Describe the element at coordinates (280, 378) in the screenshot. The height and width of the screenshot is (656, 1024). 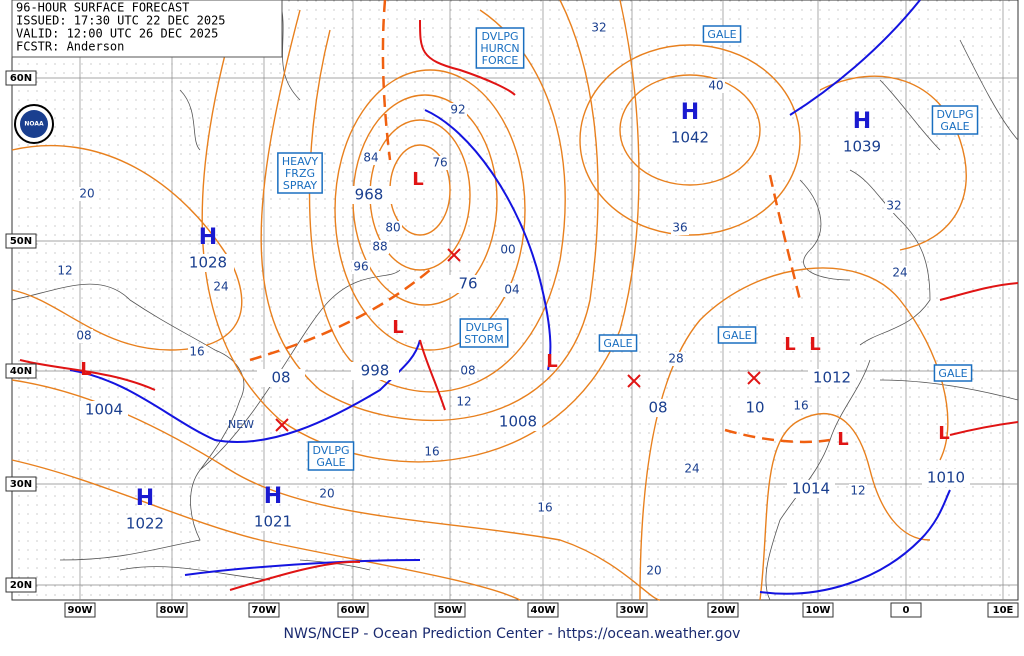
I see `center-value: 08` at that location.